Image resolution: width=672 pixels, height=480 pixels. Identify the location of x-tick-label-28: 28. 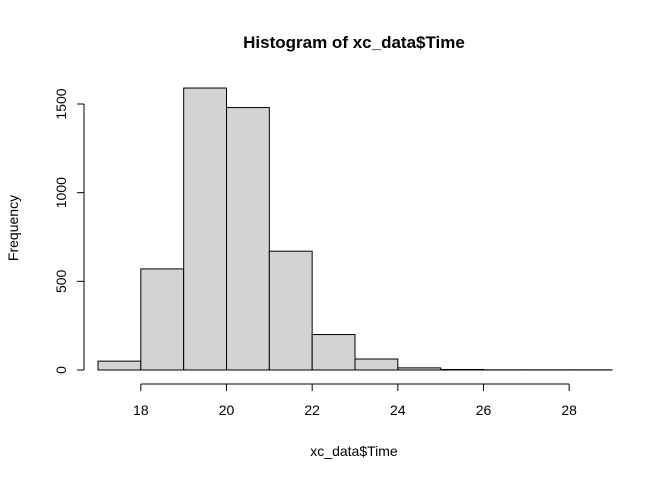
(569, 410).